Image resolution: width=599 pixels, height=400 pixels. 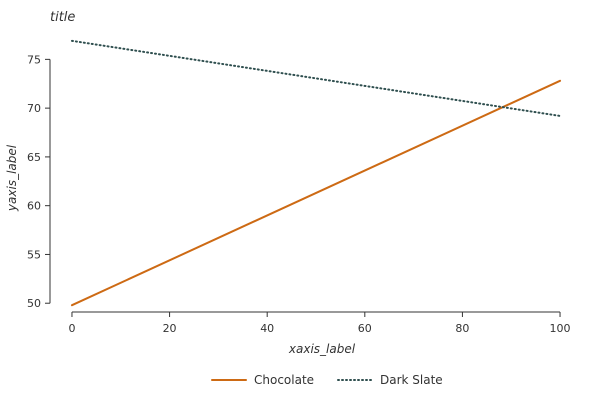 What do you see at coordinates (322, 349) in the screenshot?
I see `x-axis-label: xaxis_label` at bounding box center [322, 349].